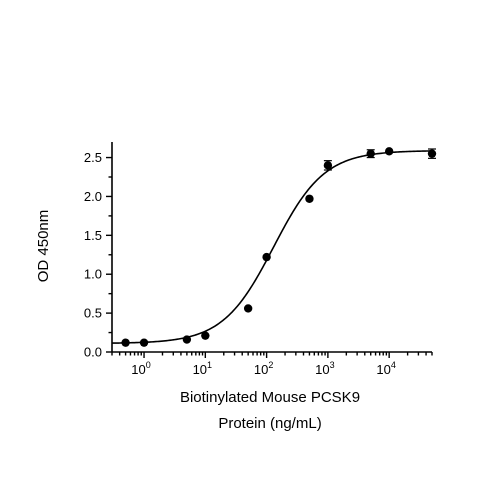  Describe the element at coordinates (202, 368) in the screenshot. I see `x-tick-label: 10¹` at that location.